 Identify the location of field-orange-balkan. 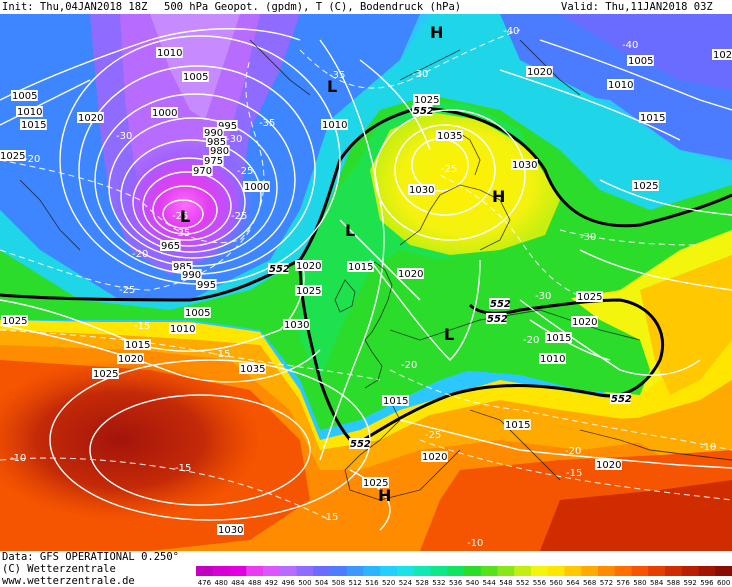
(666, 432).